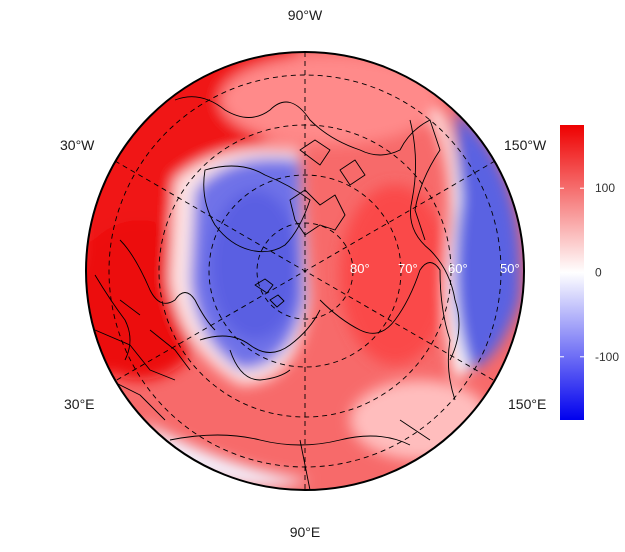 This screenshot has height=552, width=625. I want to click on siberia-coast, so click(387, 331).